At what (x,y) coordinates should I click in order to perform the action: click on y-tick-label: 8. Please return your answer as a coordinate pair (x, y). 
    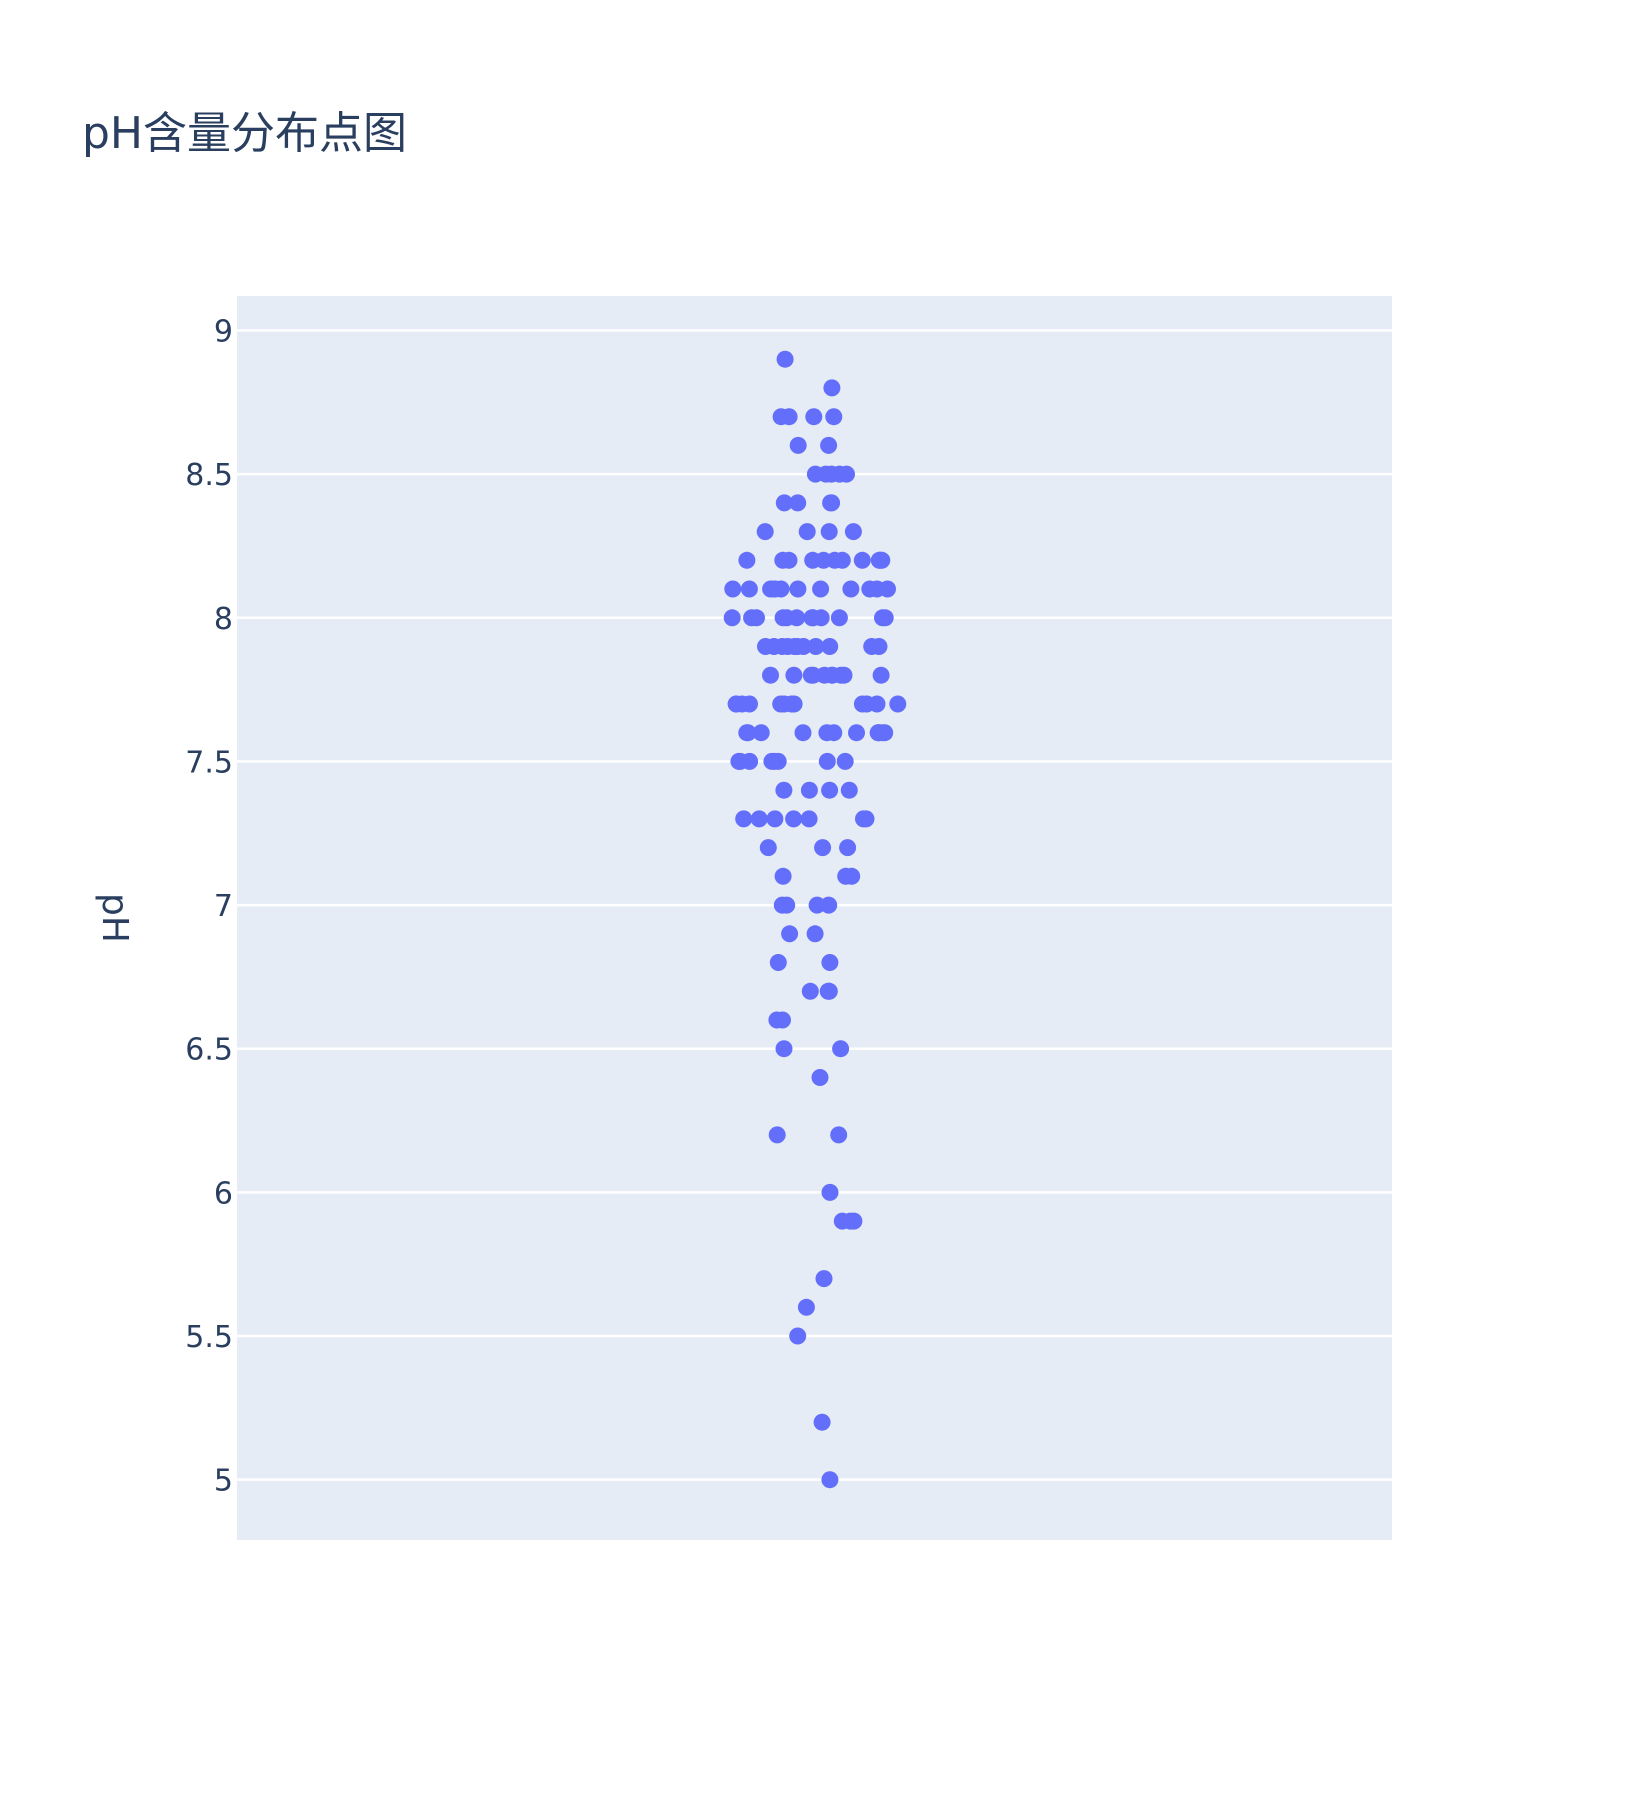
    Looking at the image, I should click on (223, 619).